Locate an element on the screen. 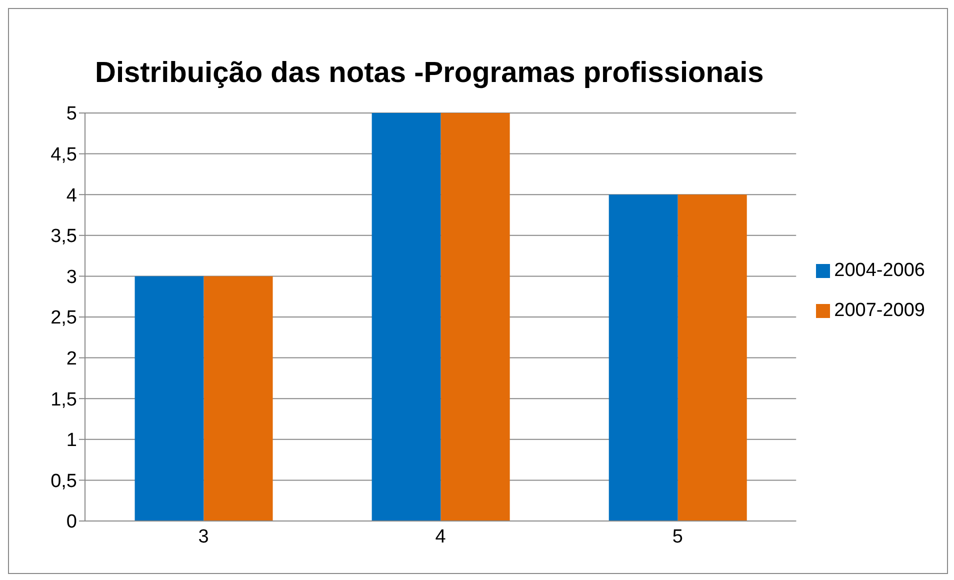 This screenshot has height=580, width=954. y-tick-label: 4 is located at coordinates (72, 195).